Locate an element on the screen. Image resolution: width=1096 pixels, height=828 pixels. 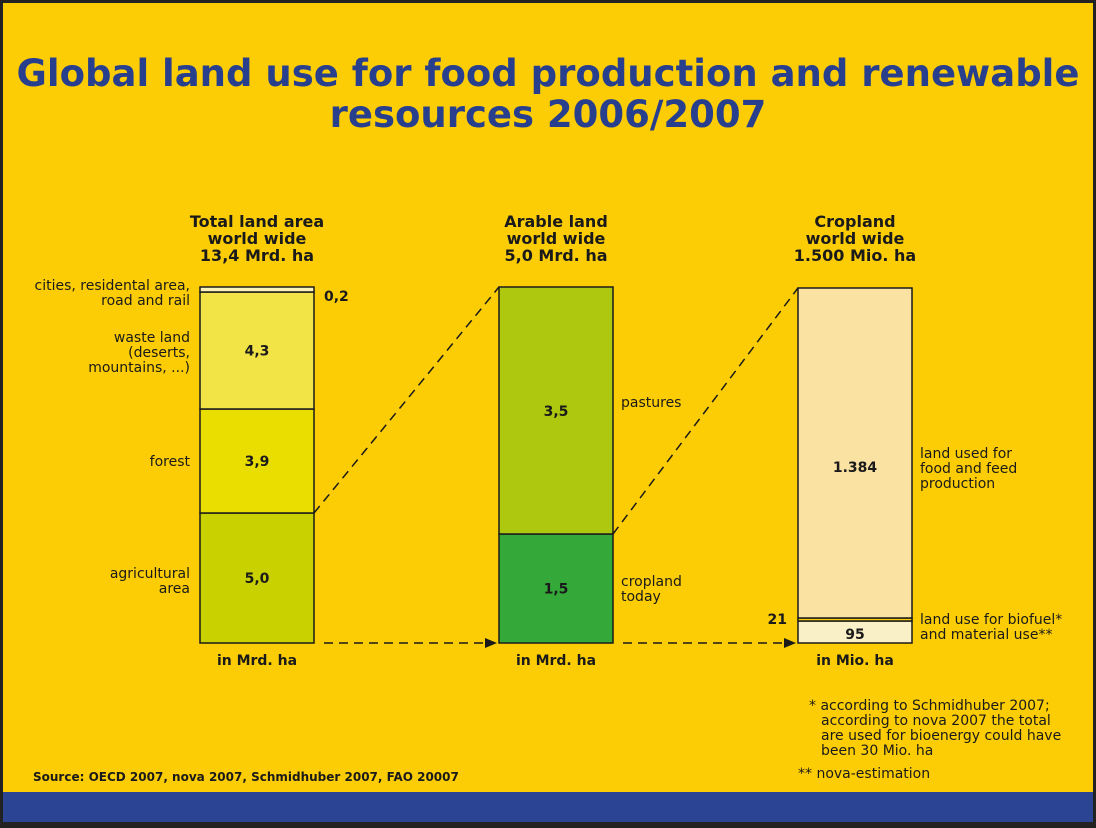
footnote-line-5: ** nova-estimation is located at coordinates (864, 774).